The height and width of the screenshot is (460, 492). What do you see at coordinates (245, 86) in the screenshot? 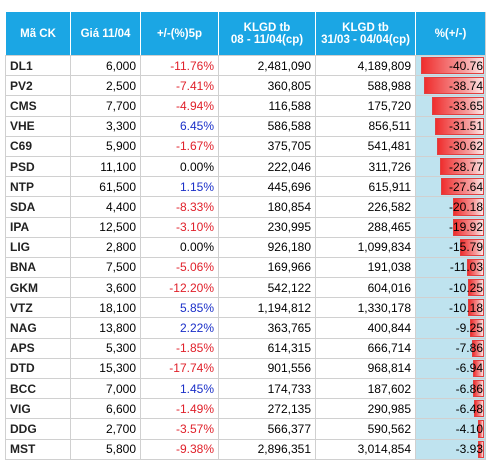
I see `table-row: PV2 2,500 -7.41% 360,805 588,988 -38.74` at bounding box center [245, 86].